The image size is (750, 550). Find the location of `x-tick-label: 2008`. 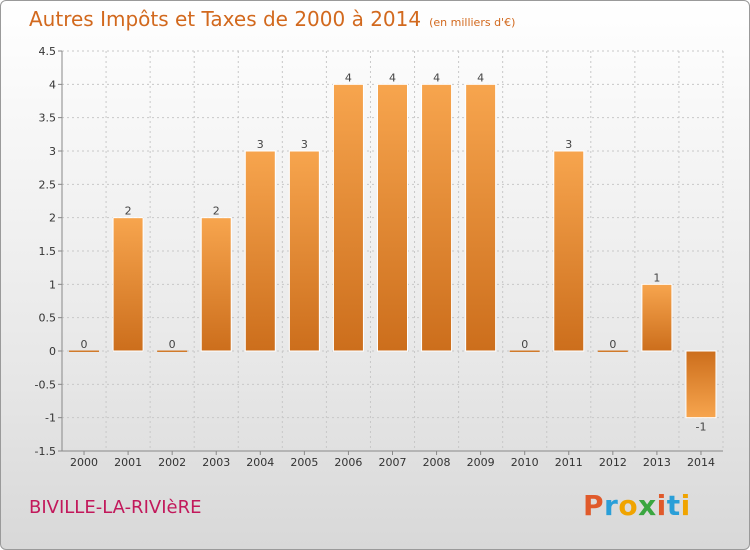

x-tick-label: 2008 is located at coordinates (437, 462).